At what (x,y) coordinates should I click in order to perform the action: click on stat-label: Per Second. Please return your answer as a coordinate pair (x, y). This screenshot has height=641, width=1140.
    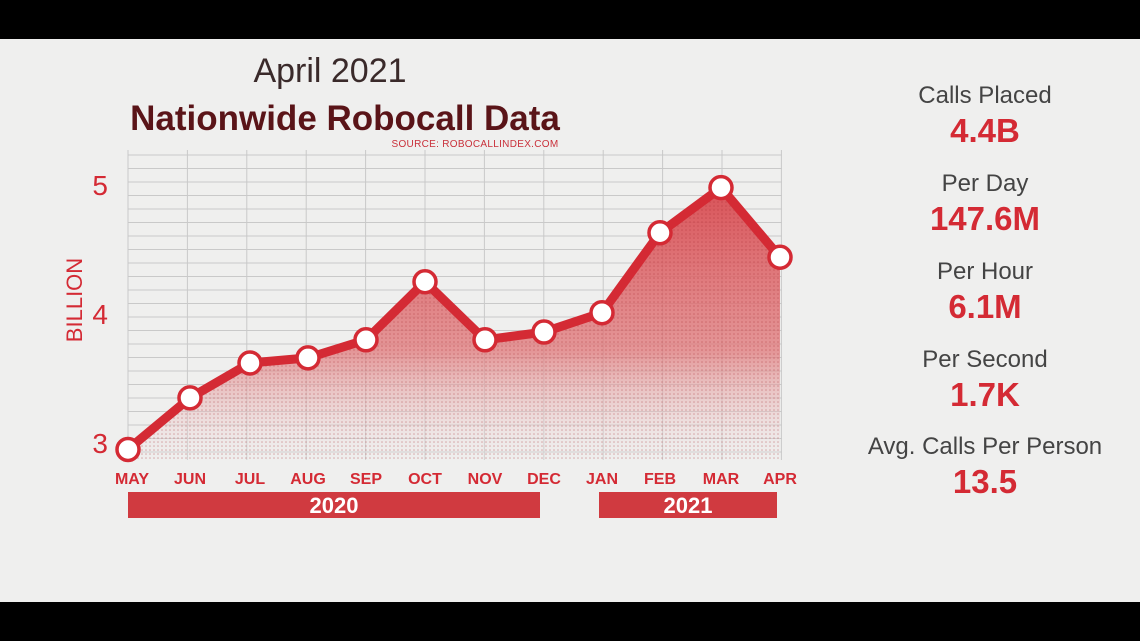
    Looking at the image, I should click on (985, 359).